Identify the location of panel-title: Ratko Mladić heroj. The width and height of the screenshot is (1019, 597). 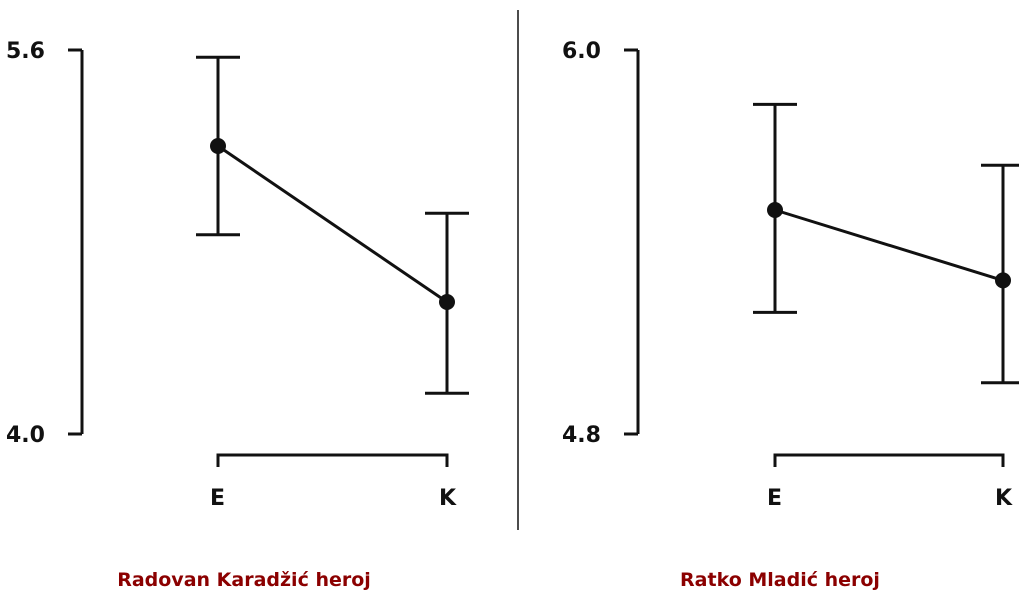
(780, 580).